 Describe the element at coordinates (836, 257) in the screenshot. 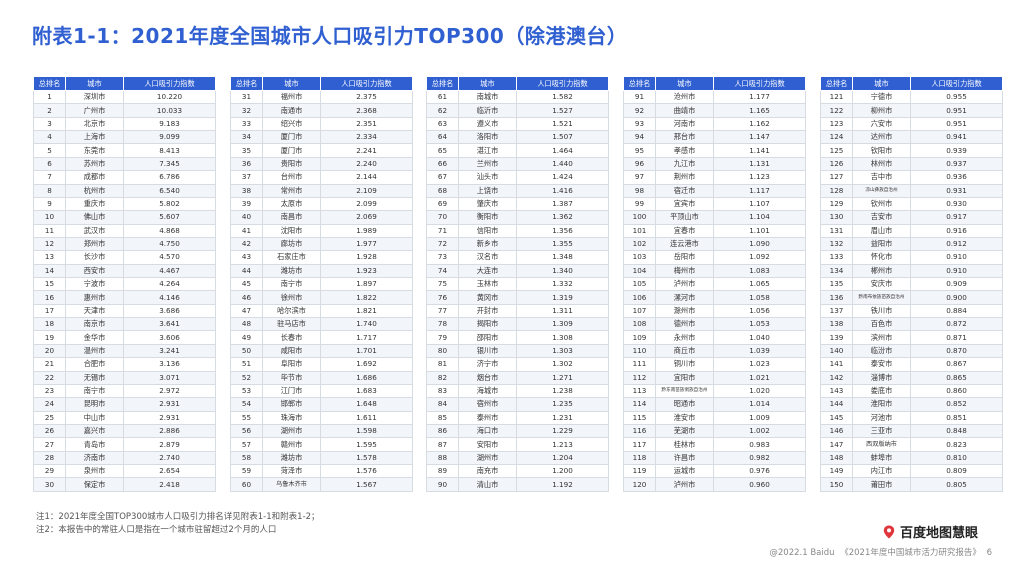

I see `rank-cell: 133` at that location.